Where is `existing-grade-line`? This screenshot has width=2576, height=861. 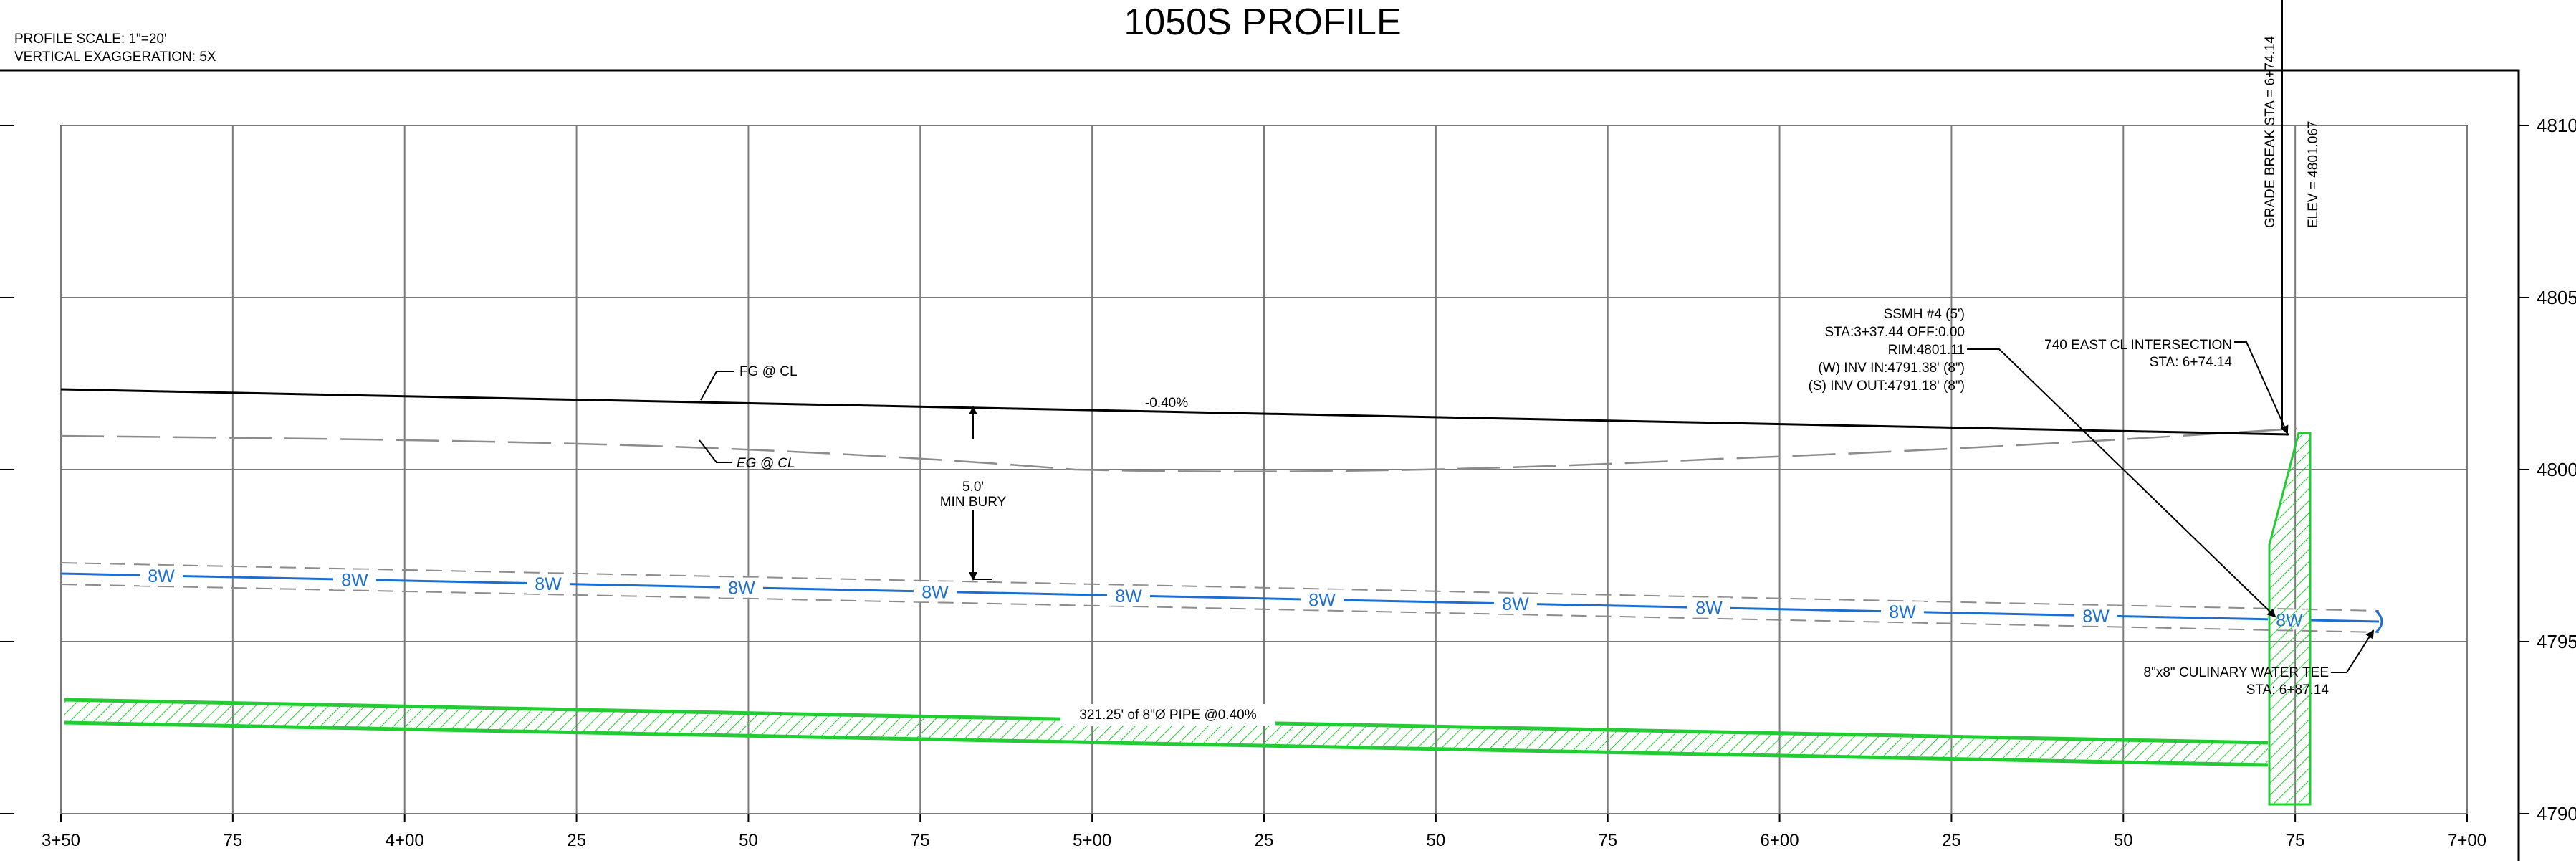 existing-grade-line is located at coordinates (1179, 450).